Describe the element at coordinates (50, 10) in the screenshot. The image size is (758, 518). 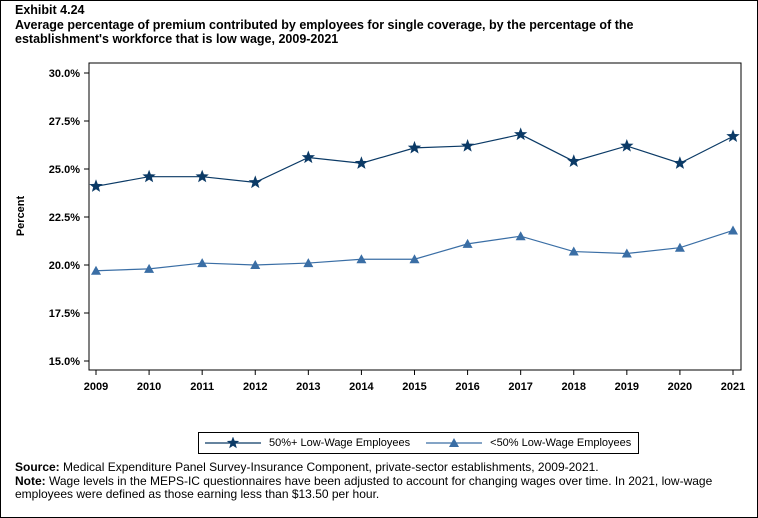
I see `exhibit-number: Exhibit 4.24` at that location.